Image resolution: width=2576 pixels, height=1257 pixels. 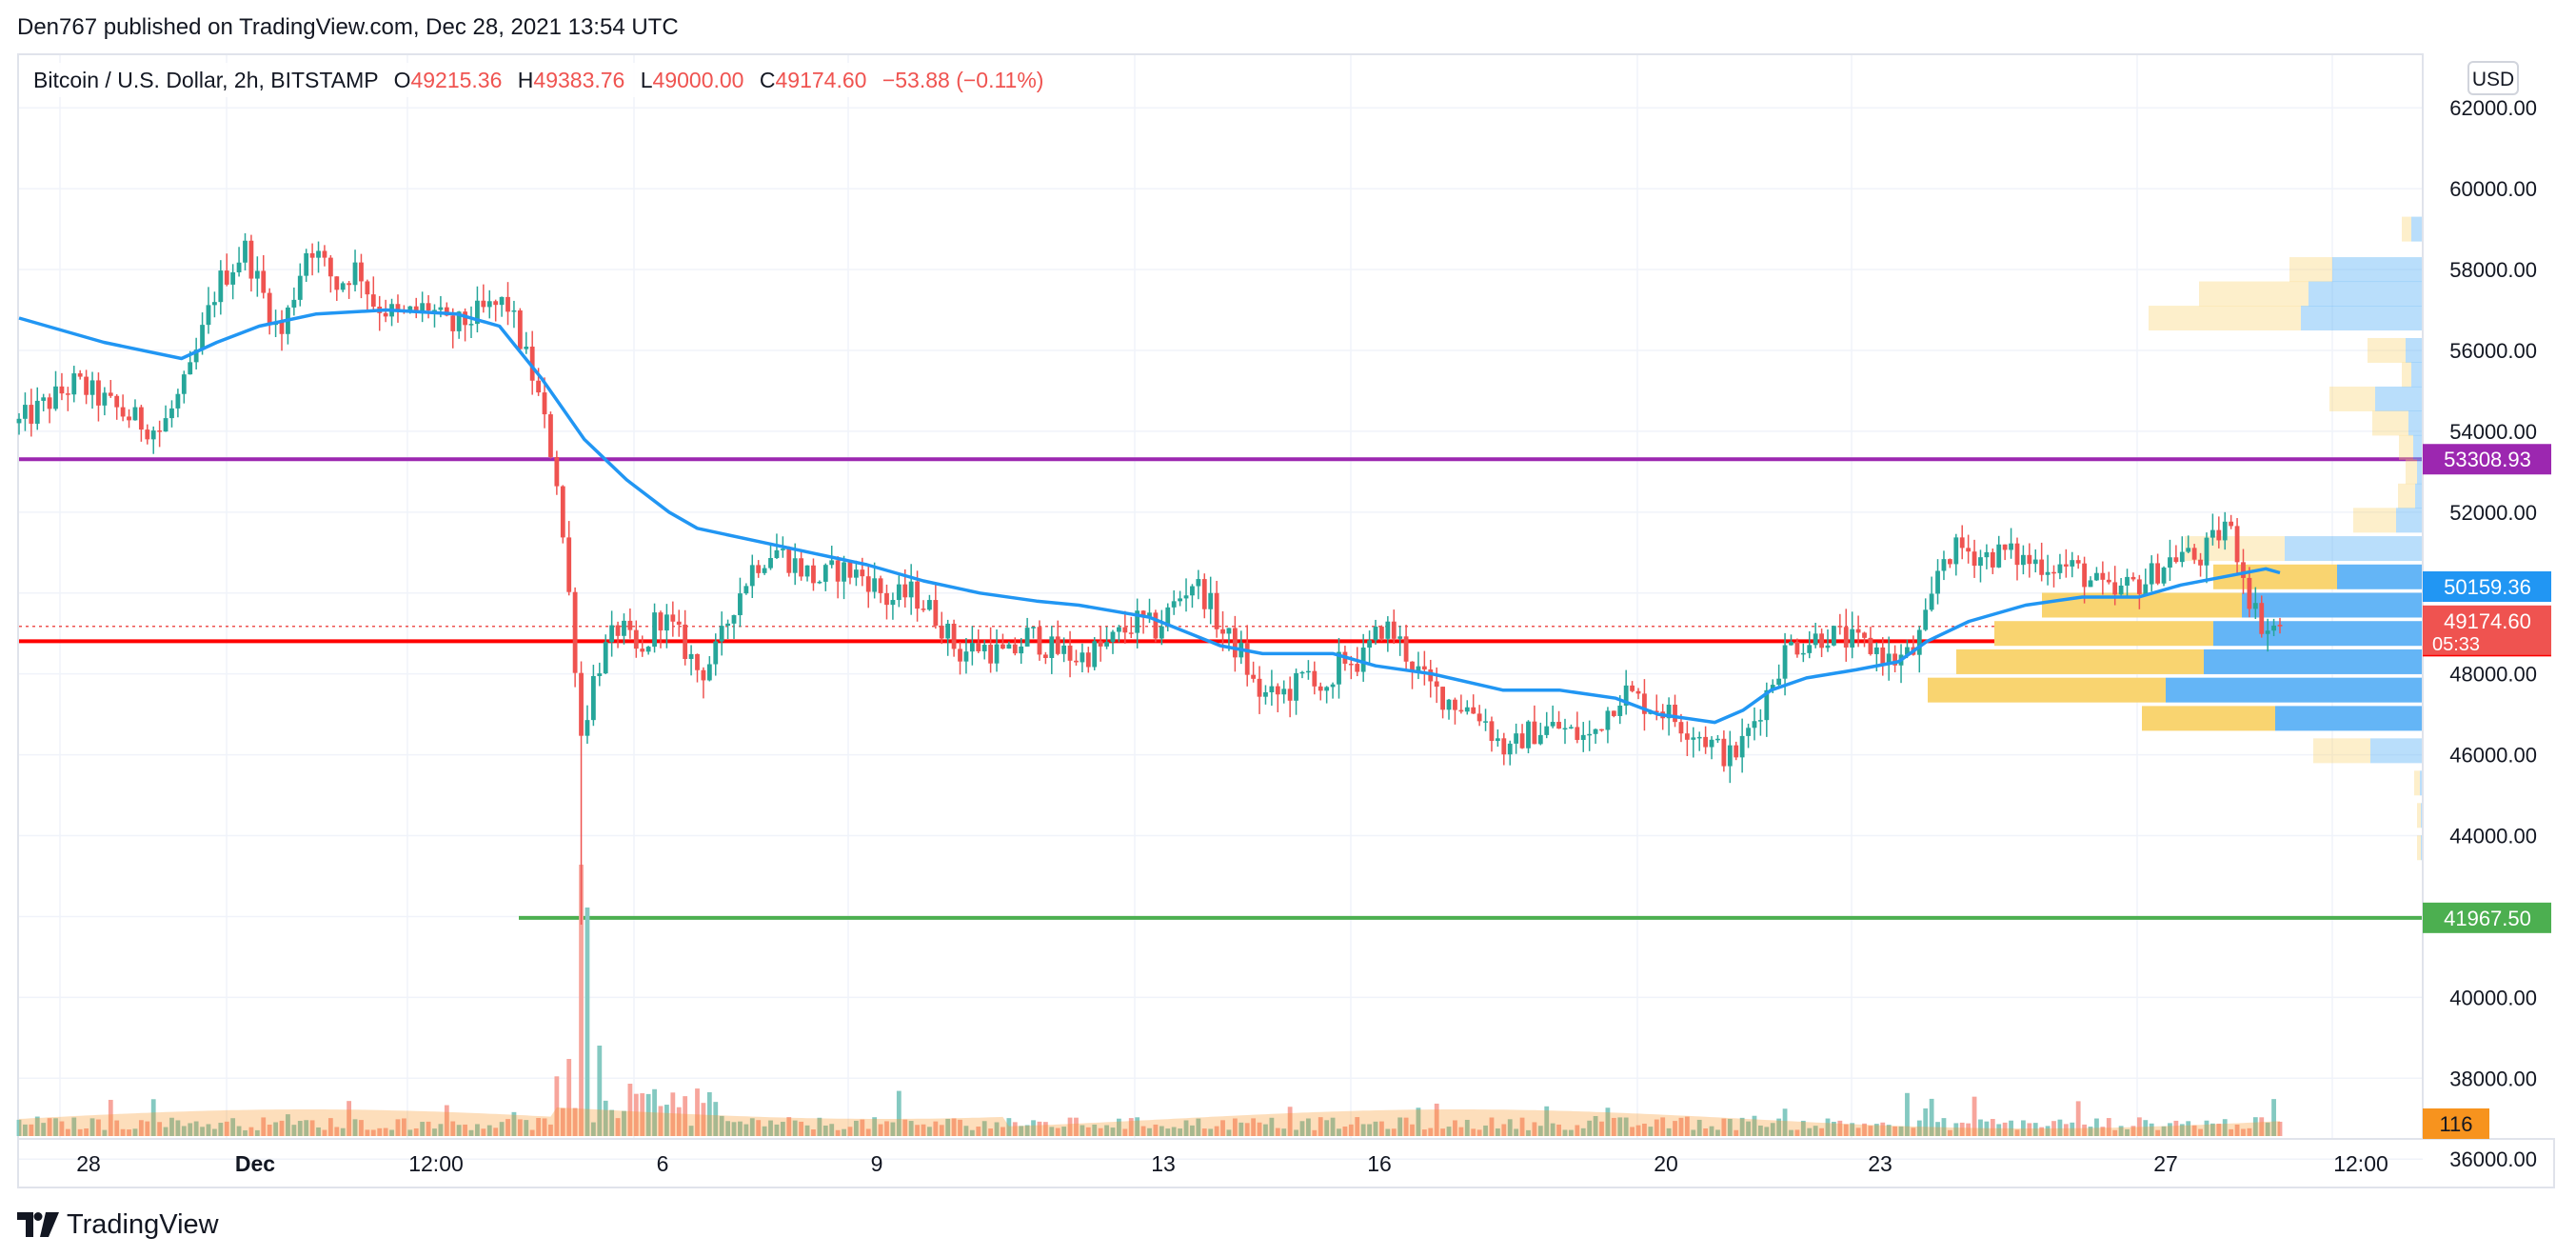 I want to click on vp-down-bar, so click(x=2420, y=472).